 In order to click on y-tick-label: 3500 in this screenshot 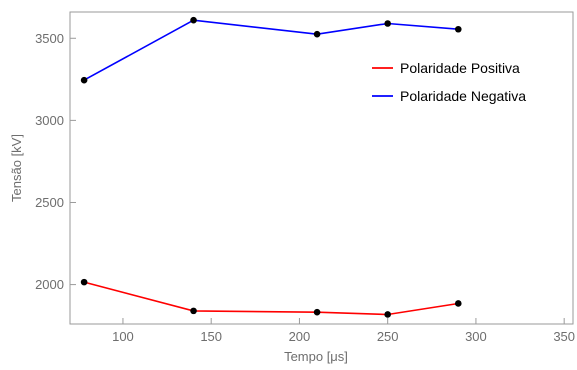, I will do `click(49, 38)`.